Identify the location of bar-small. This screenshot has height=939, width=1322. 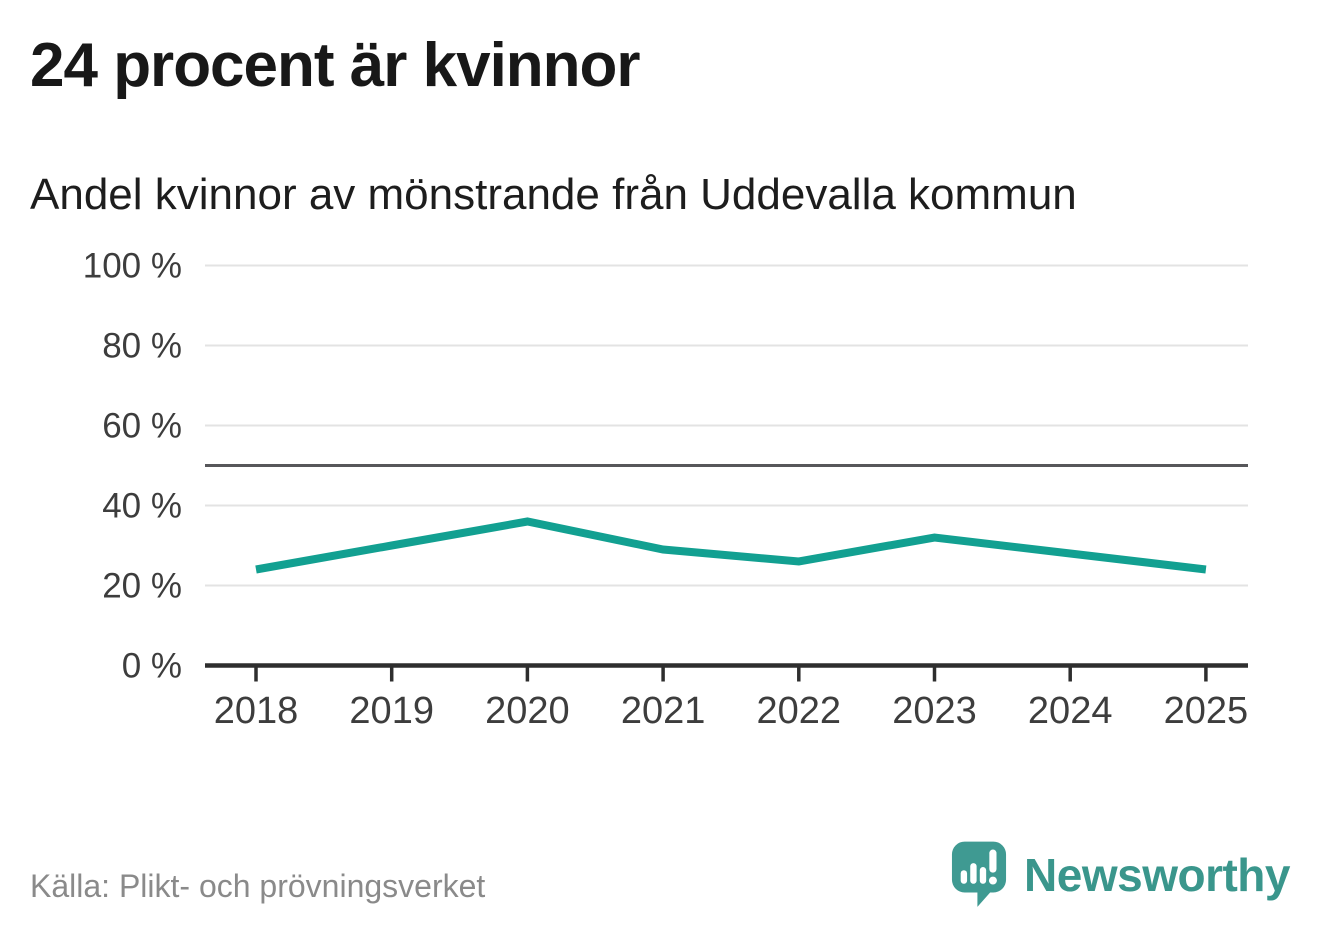
(964, 877).